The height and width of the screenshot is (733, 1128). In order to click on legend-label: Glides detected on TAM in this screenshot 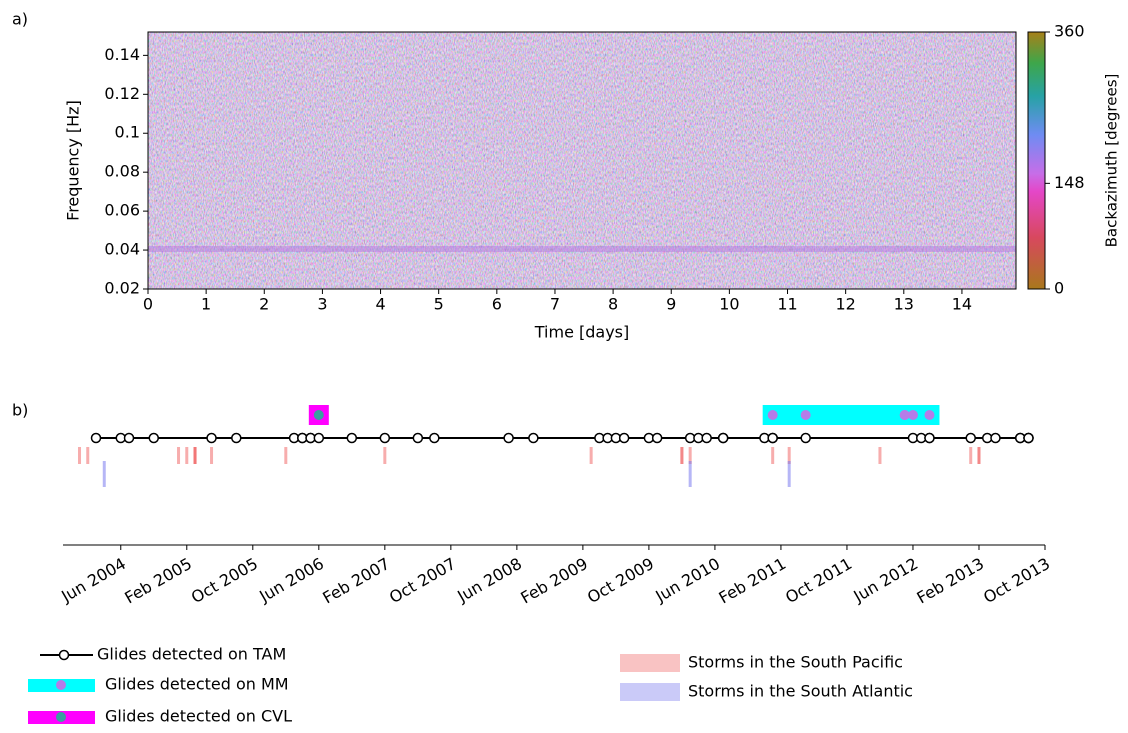, I will do `click(191, 654)`.